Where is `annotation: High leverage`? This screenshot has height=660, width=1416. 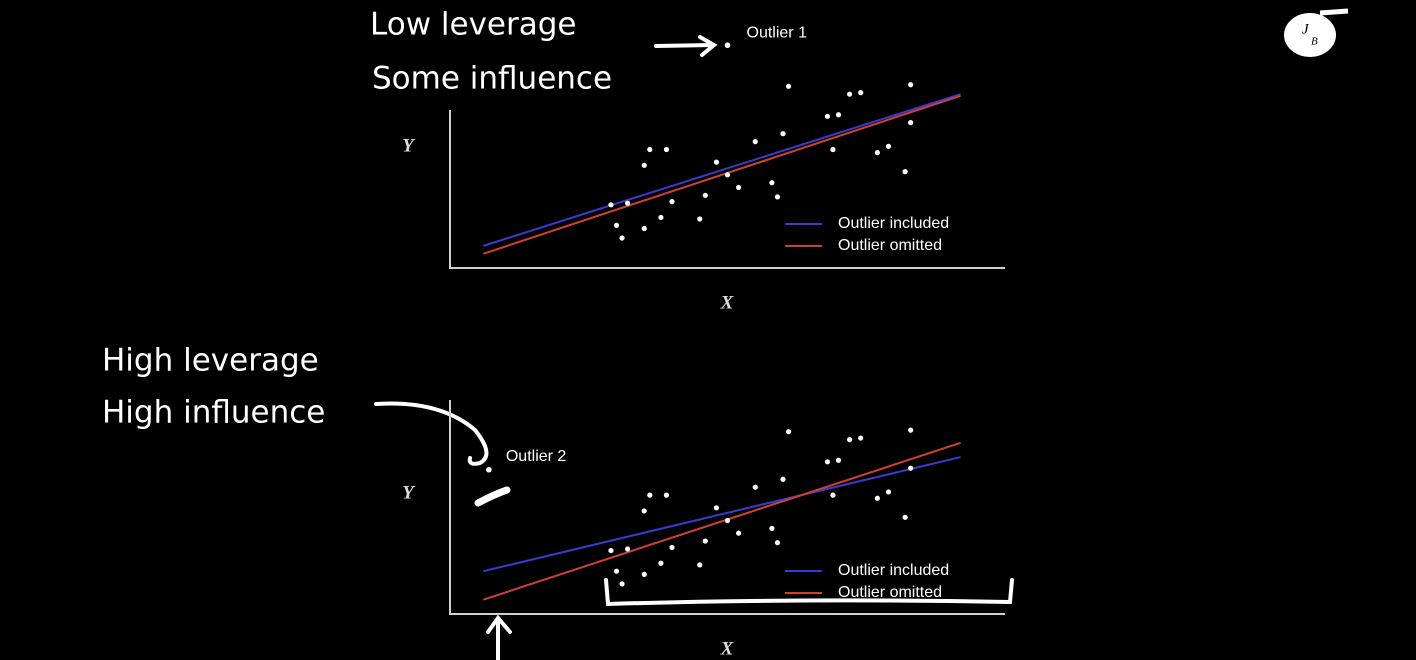
annotation: High leverage is located at coordinates (210, 361).